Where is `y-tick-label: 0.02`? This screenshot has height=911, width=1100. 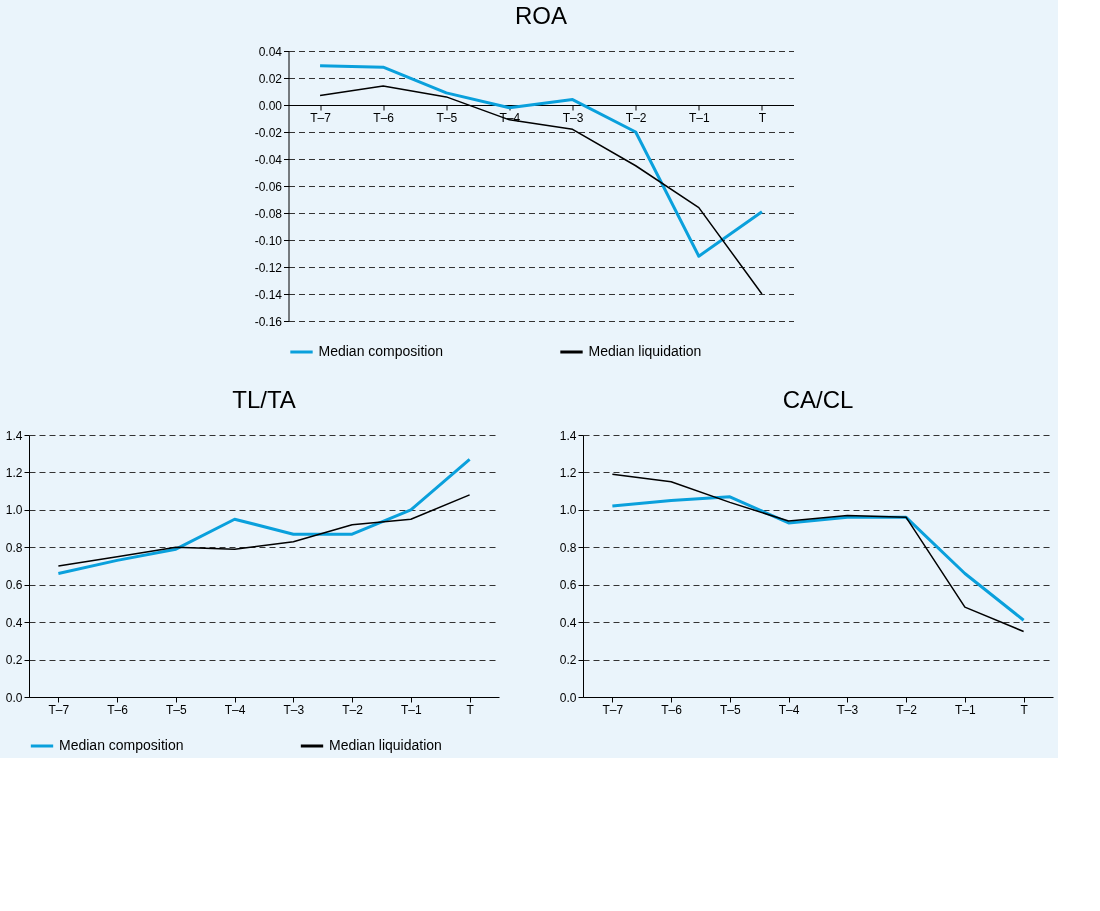
y-tick-label: 0.02 is located at coordinates (270, 78).